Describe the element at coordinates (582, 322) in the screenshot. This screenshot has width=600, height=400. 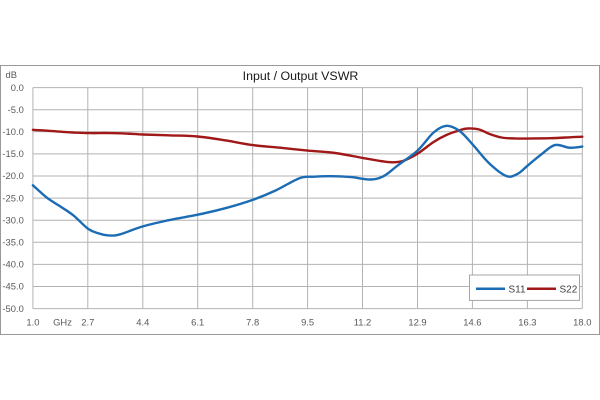
I see `svg-text: 18.0` at that location.